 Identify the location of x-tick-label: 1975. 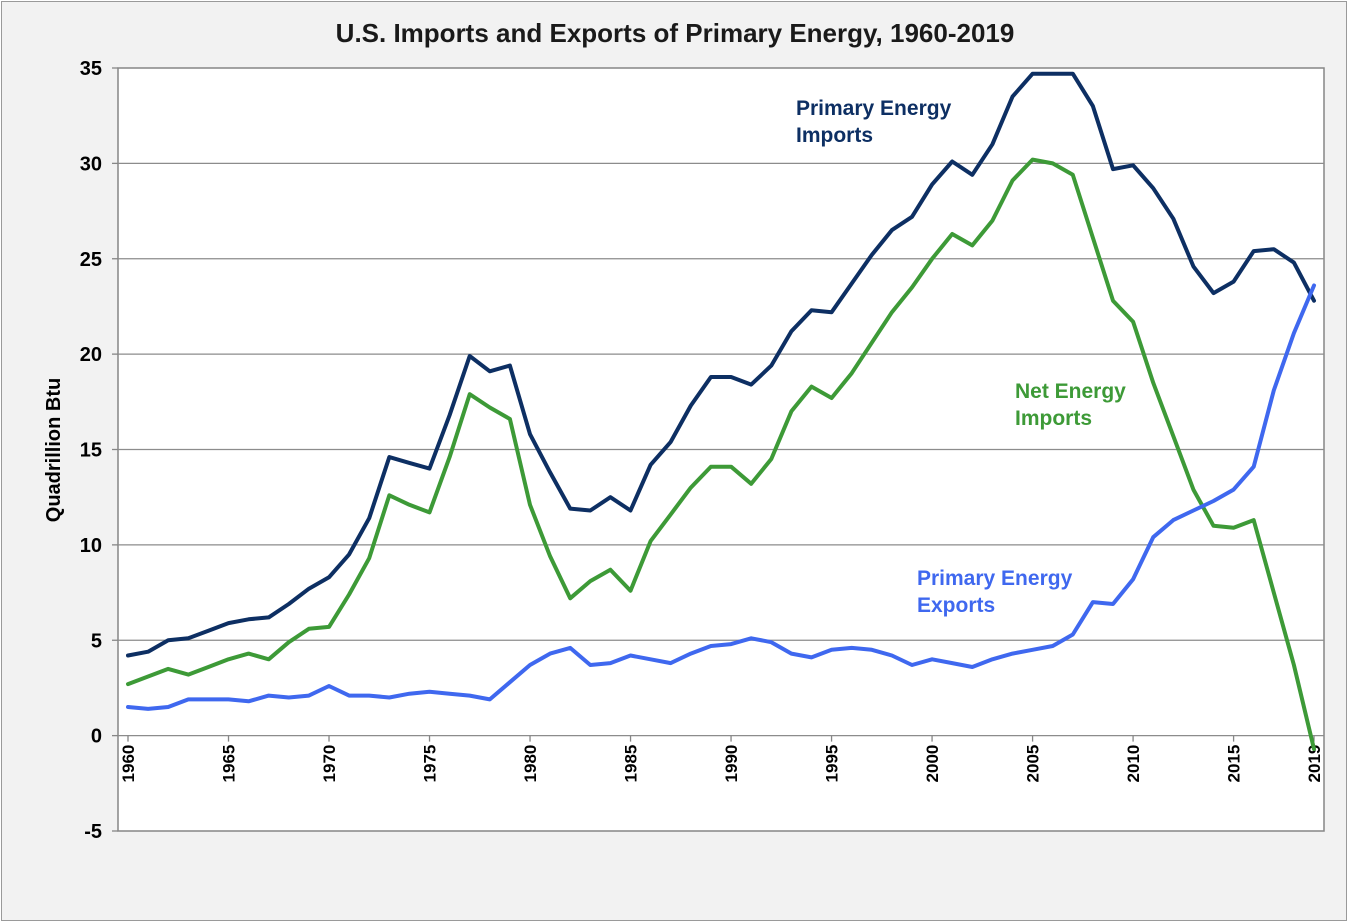
(430, 764).